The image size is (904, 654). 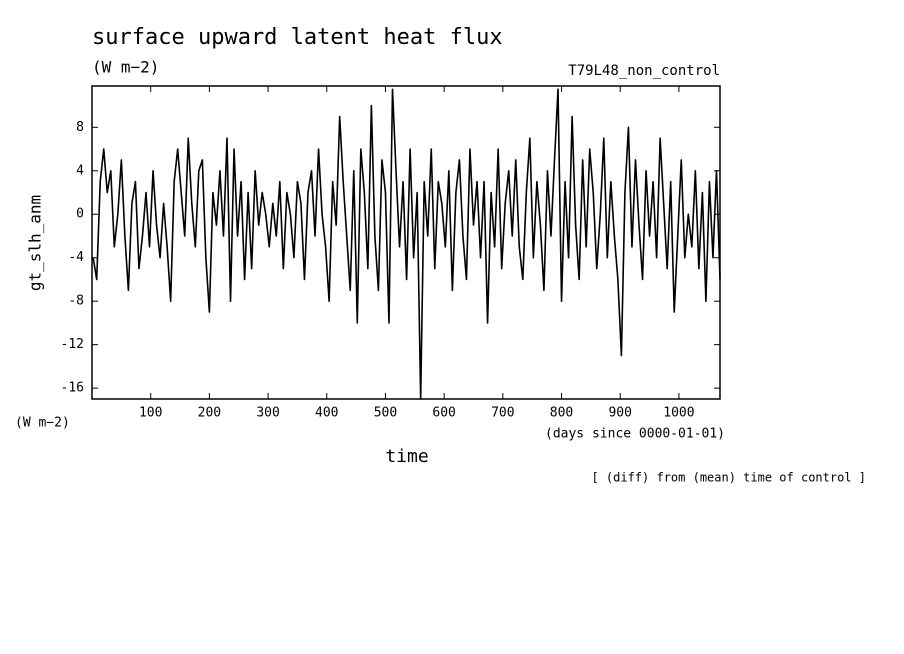 What do you see at coordinates (72, 344) in the screenshot?
I see `y-tick-label: -12` at bounding box center [72, 344].